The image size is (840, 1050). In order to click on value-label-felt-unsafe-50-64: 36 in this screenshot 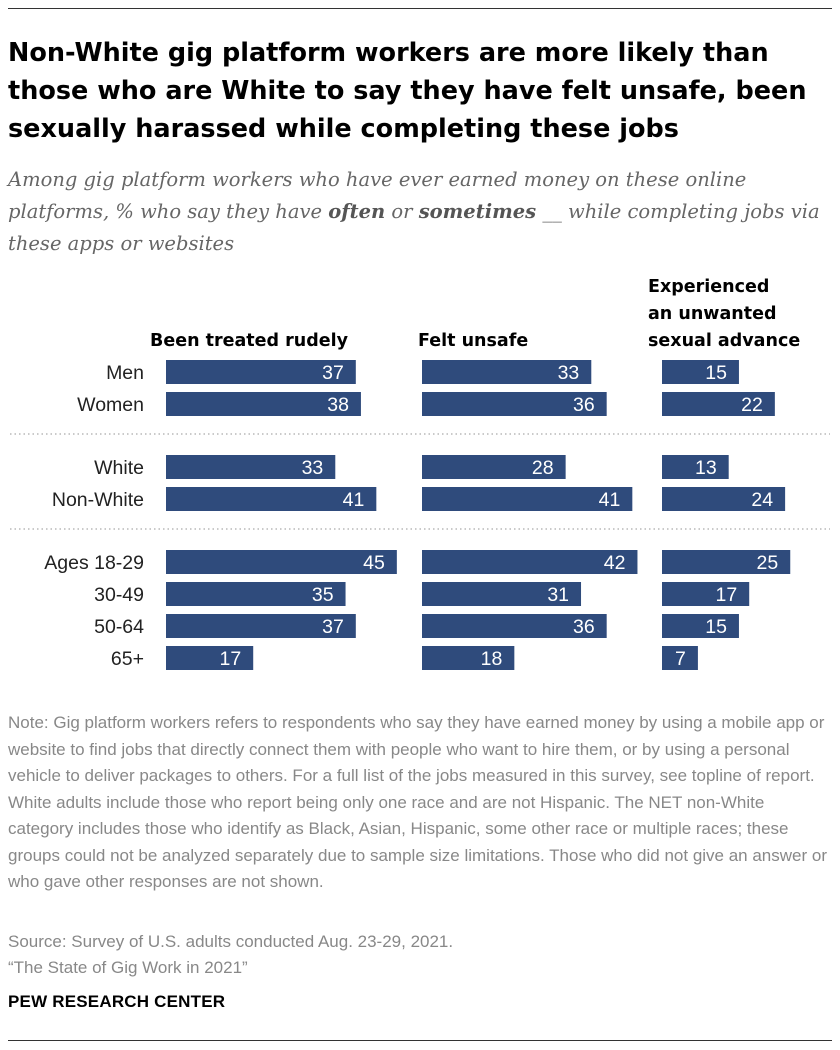, I will do `click(584, 627)`.